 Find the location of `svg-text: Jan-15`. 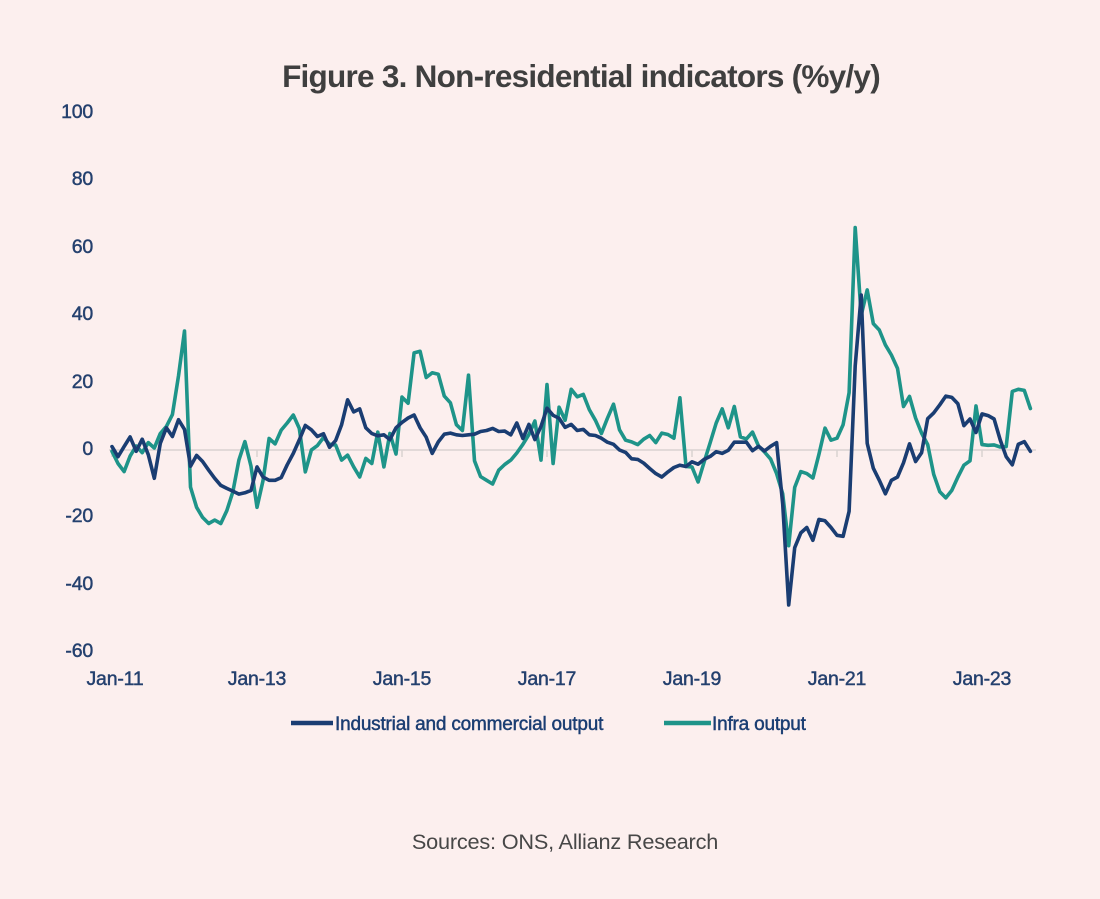

svg-text: Jan-15 is located at coordinates (402, 679).